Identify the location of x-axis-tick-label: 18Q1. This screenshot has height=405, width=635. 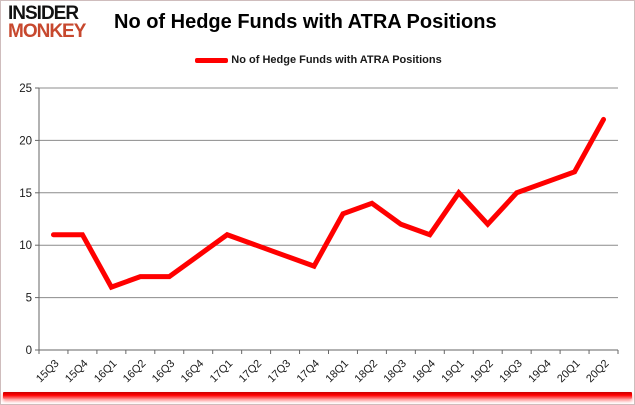
(338, 372).